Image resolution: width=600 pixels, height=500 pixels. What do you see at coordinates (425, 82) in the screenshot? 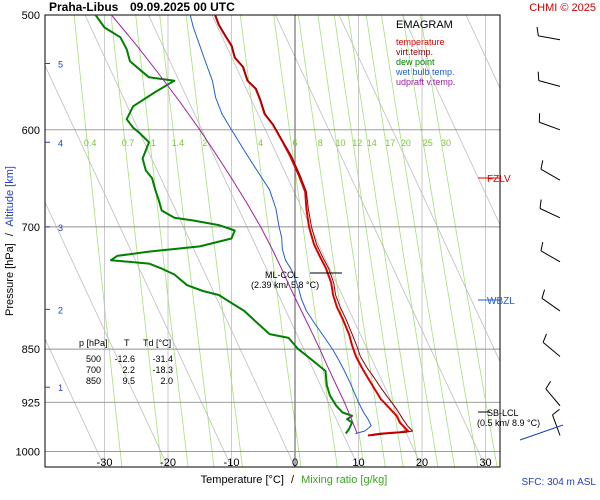
I see `legend-updraft: udpraft v.temp.` at bounding box center [425, 82].